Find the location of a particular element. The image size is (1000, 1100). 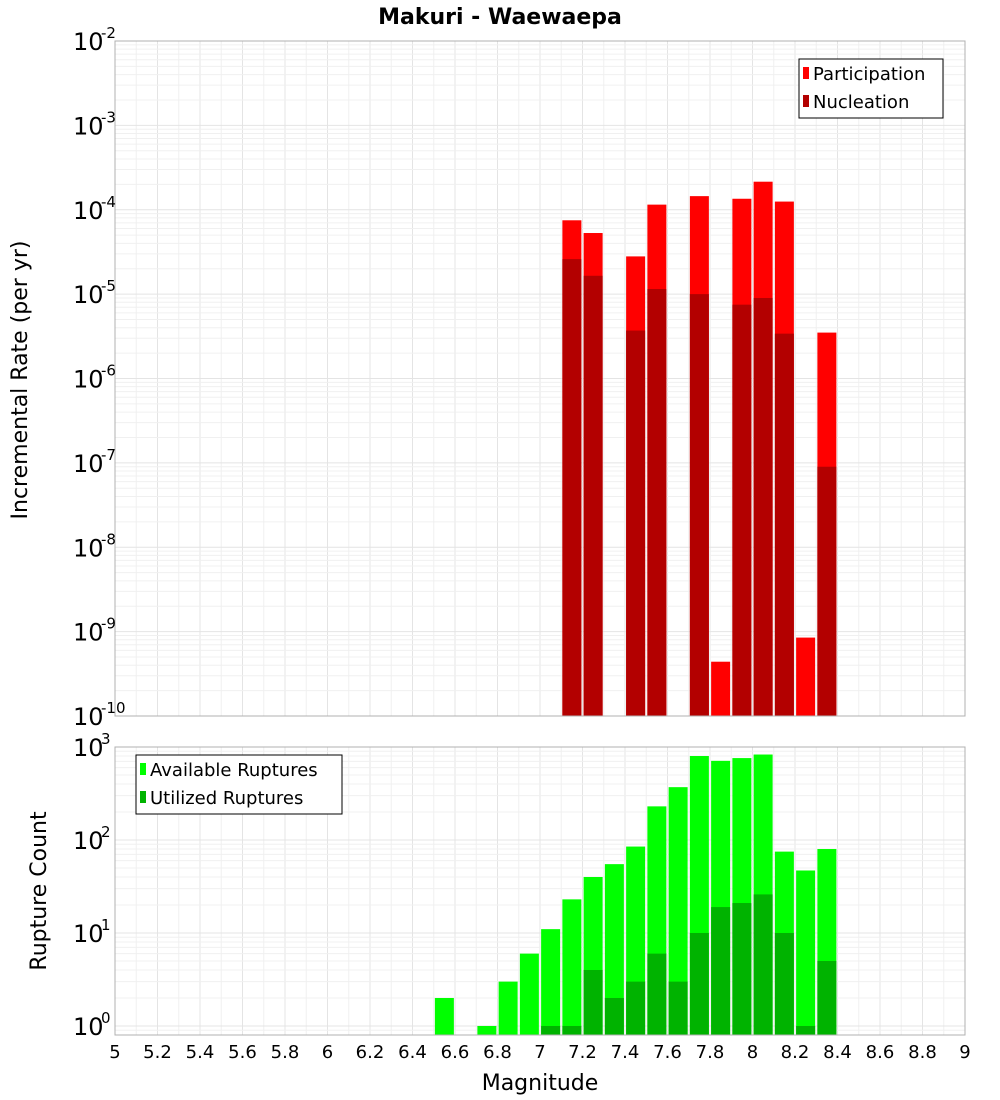

x-tick-label: 6.2 is located at coordinates (370, 1052).